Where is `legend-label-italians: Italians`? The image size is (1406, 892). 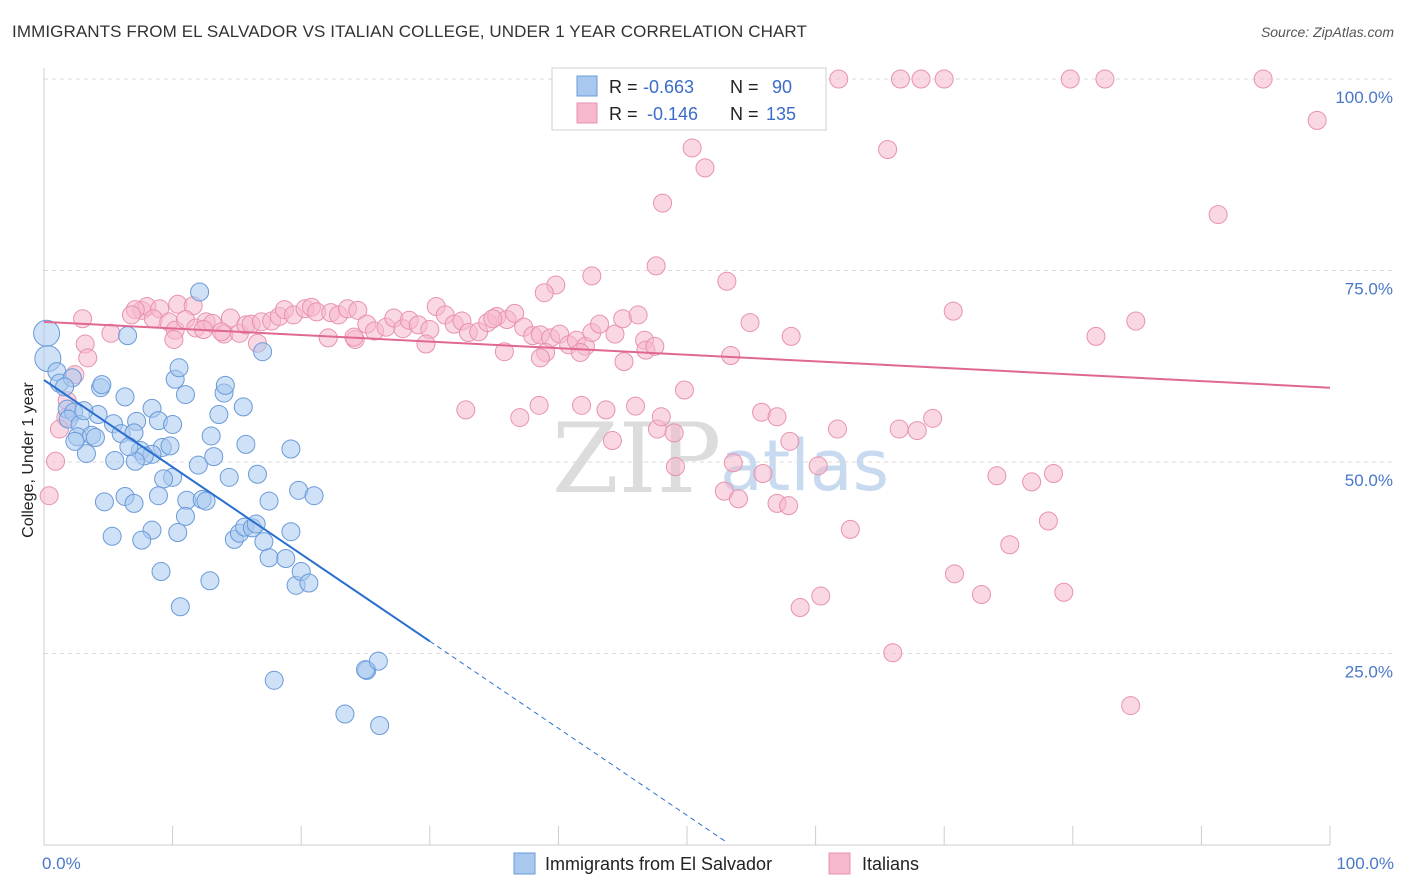
legend-label-italians: Italians is located at coordinates (890, 864).